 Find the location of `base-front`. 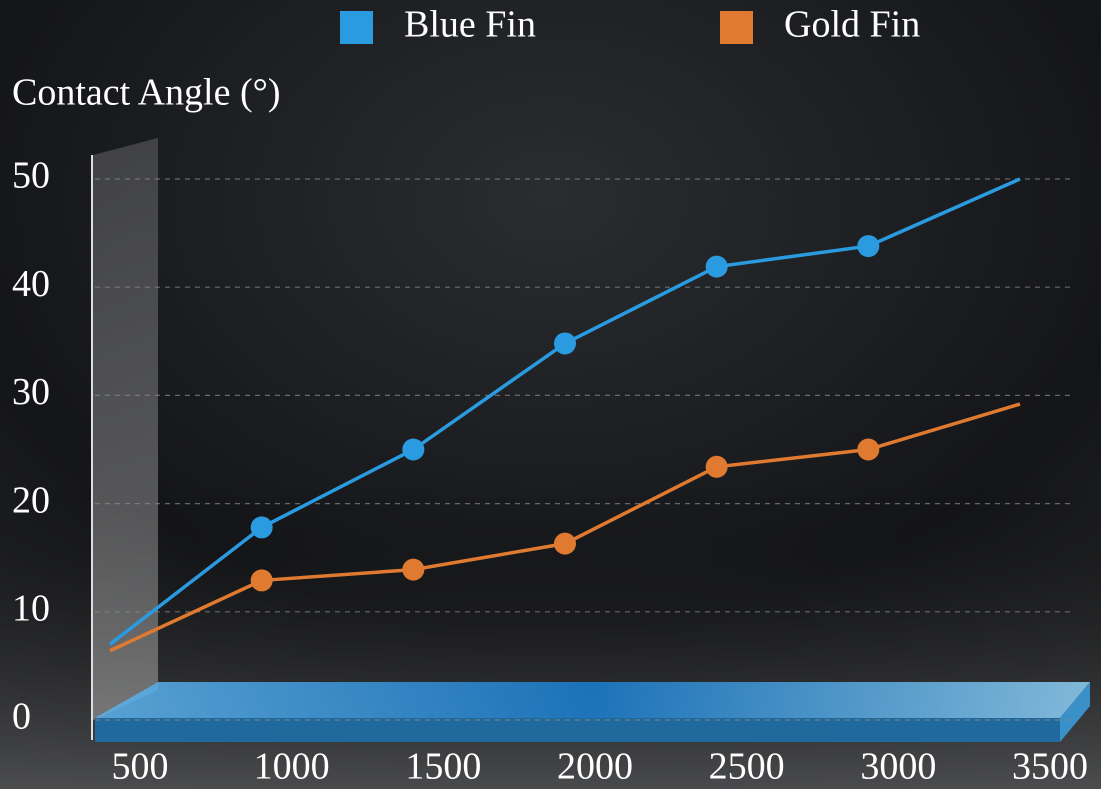

base-front is located at coordinates (577, 730).